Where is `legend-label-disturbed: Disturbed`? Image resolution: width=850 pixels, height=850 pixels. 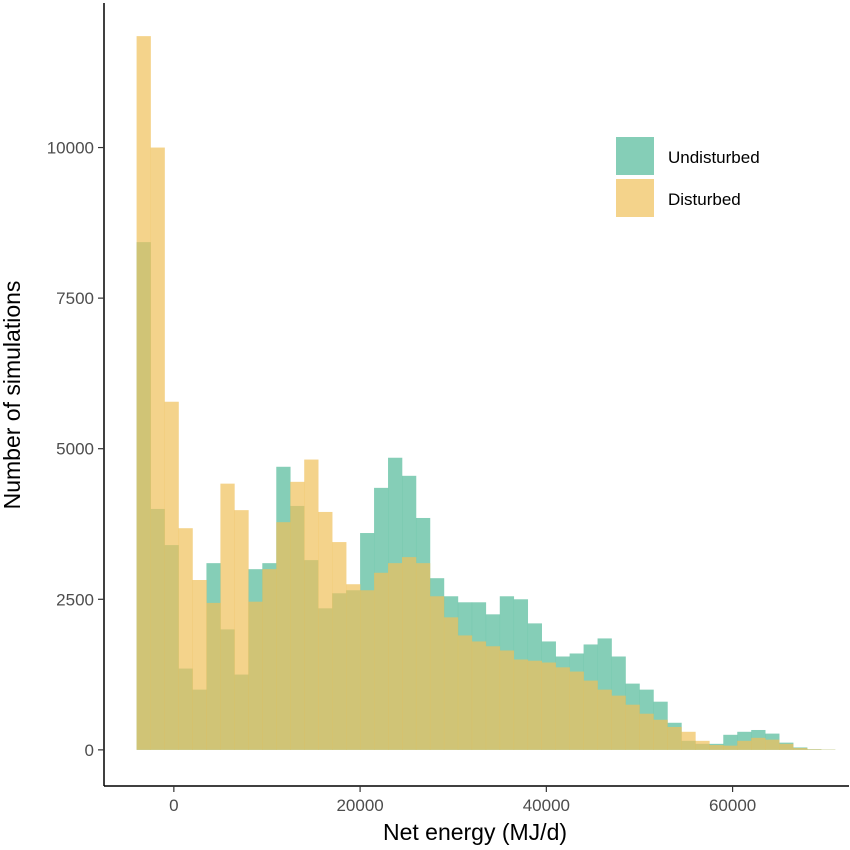
legend-label-disturbed: Disturbed is located at coordinates (704, 199).